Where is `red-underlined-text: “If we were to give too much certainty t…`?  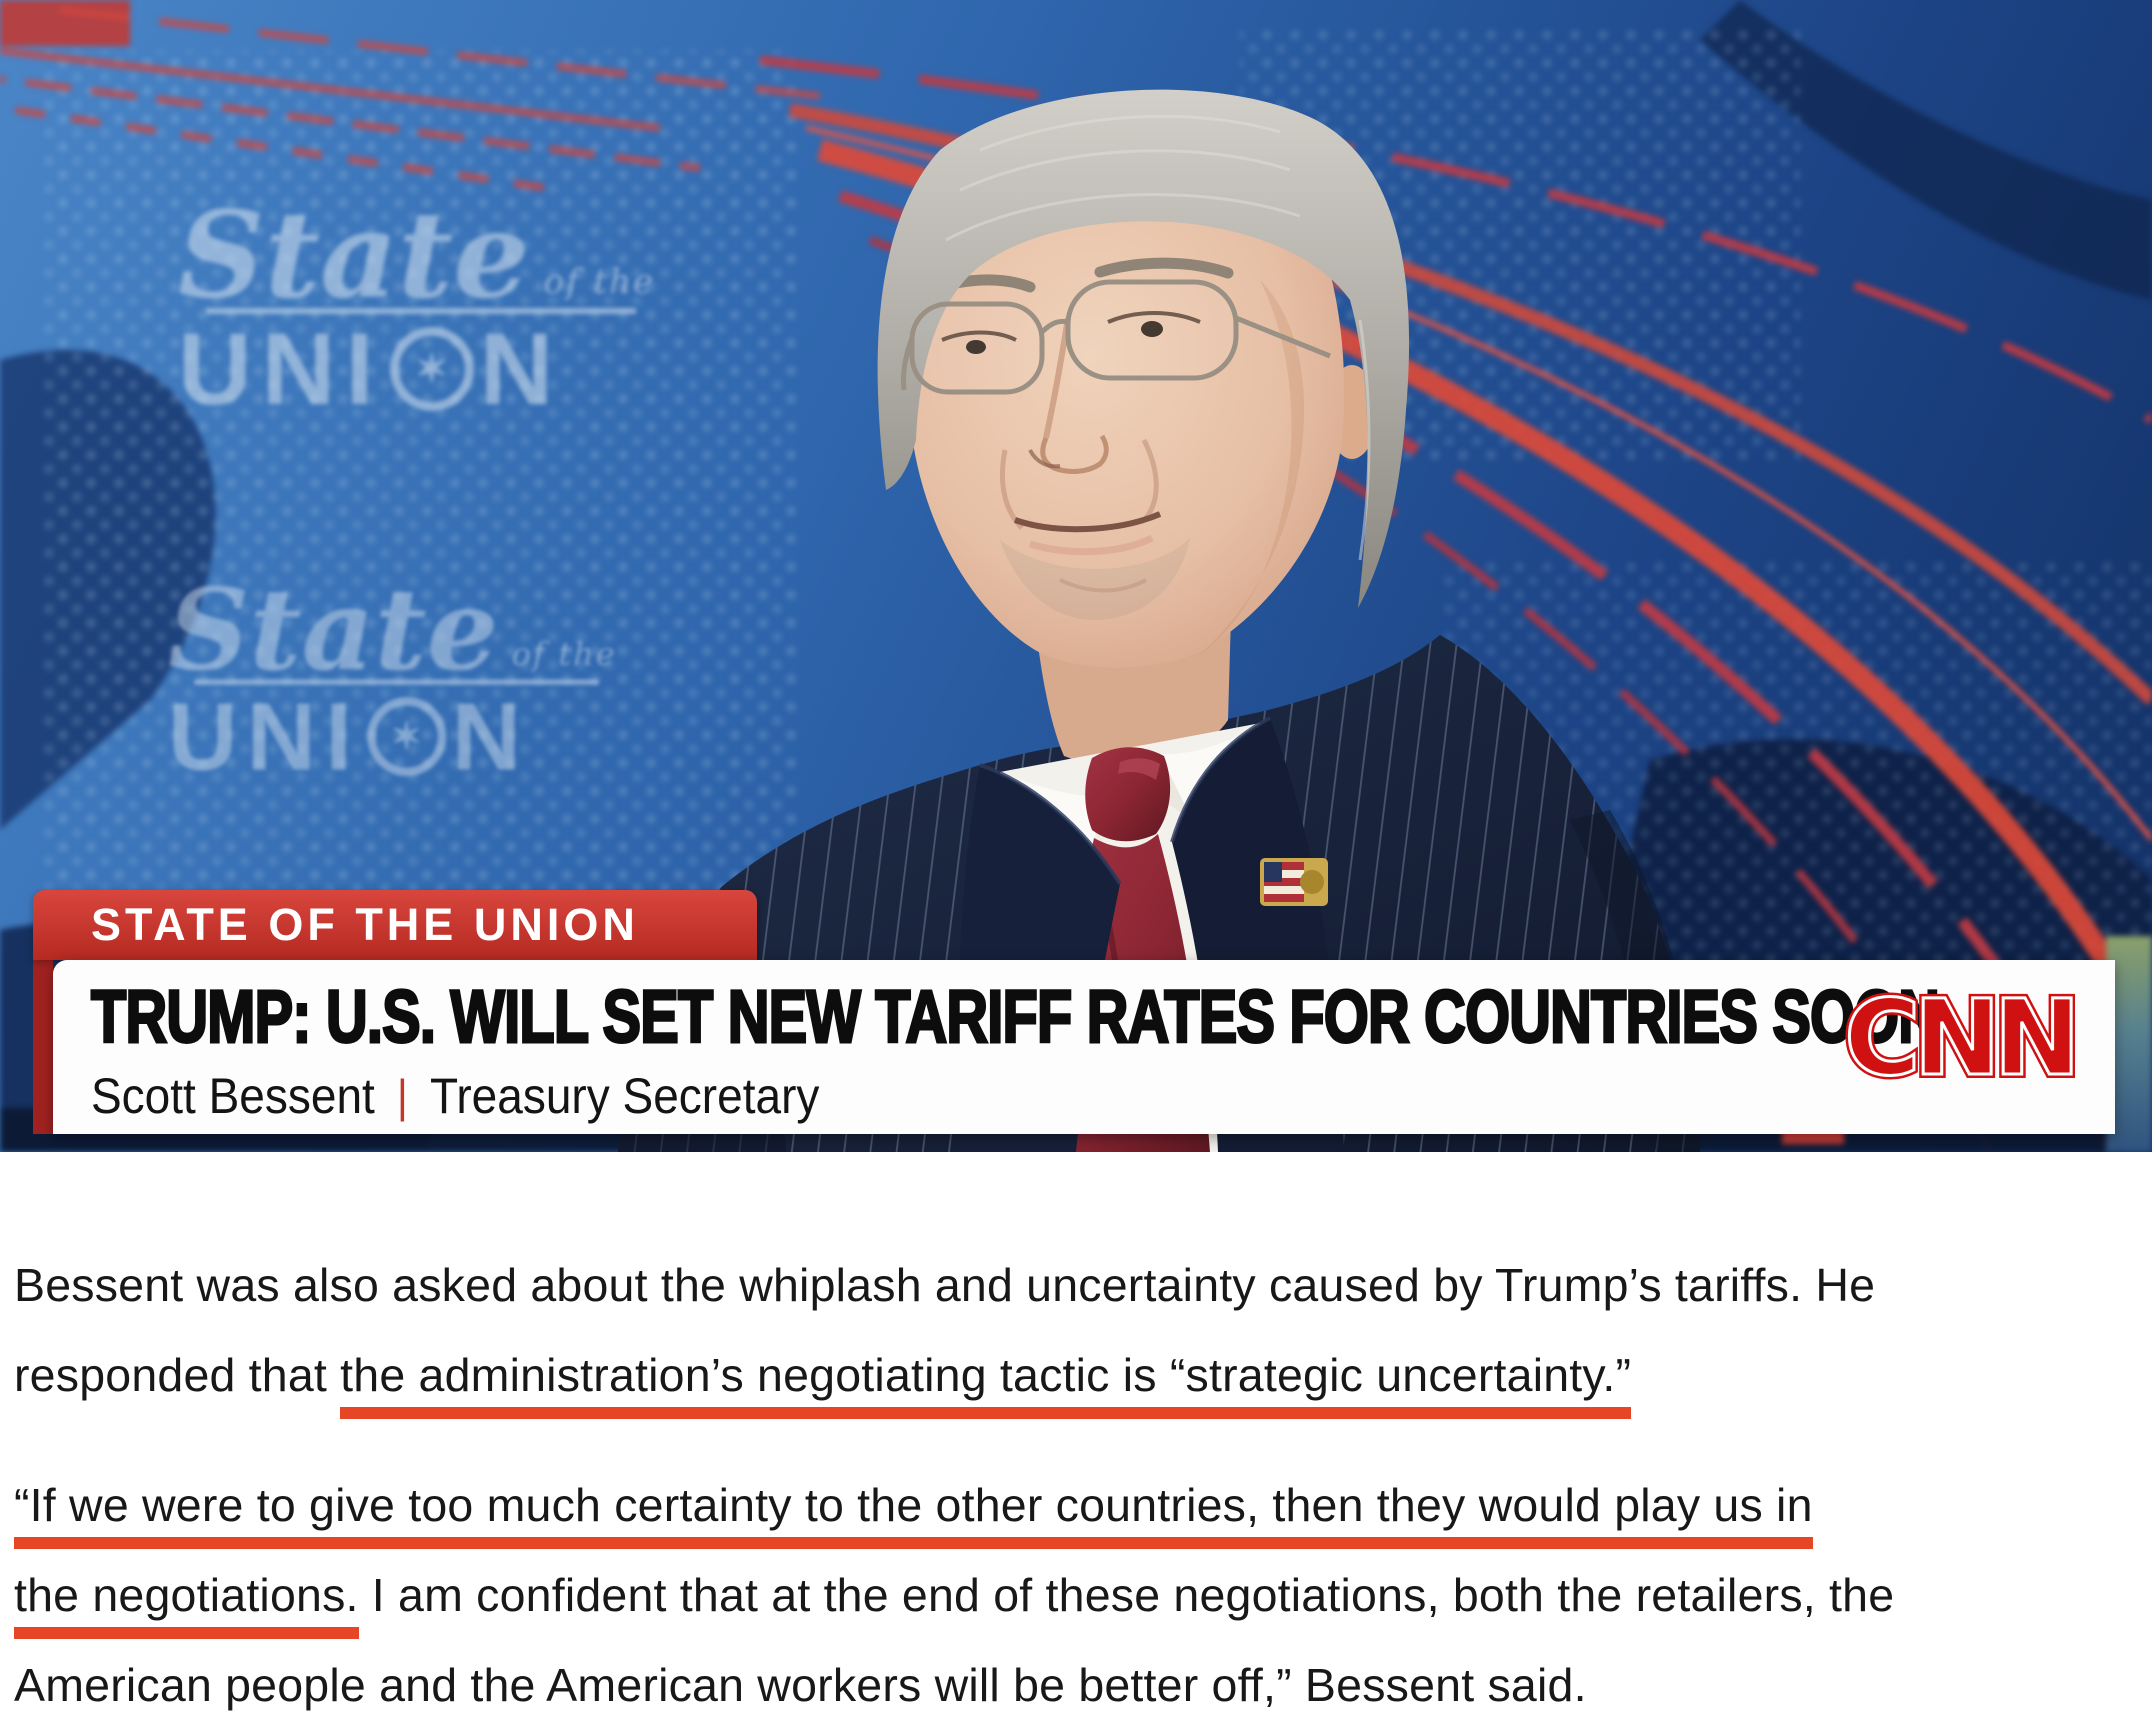 red-underlined-text: “If we were to give too much certainty t… is located at coordinates (913, 1514).